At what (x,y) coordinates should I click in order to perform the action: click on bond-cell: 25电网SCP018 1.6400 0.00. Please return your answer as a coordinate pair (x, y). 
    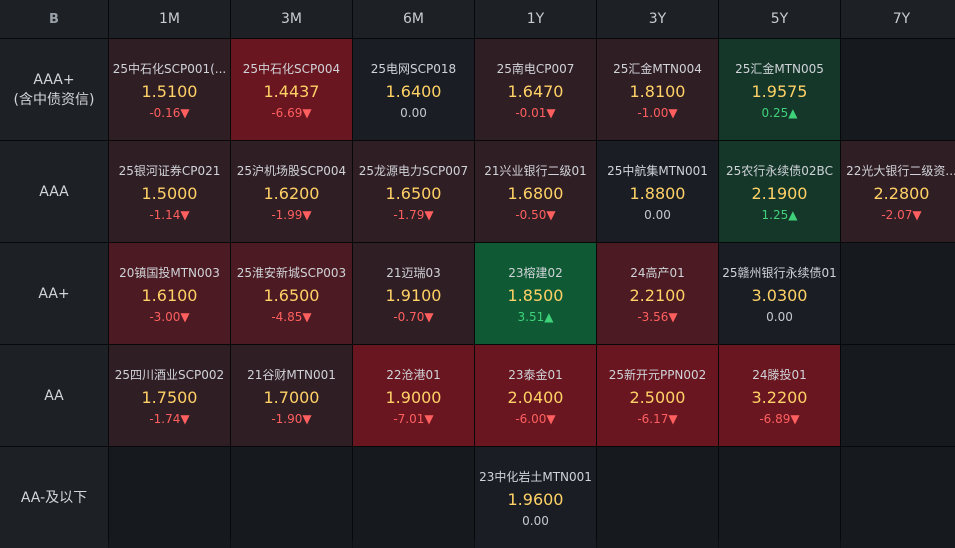
    Looking at the image, I should click on (413, 89).